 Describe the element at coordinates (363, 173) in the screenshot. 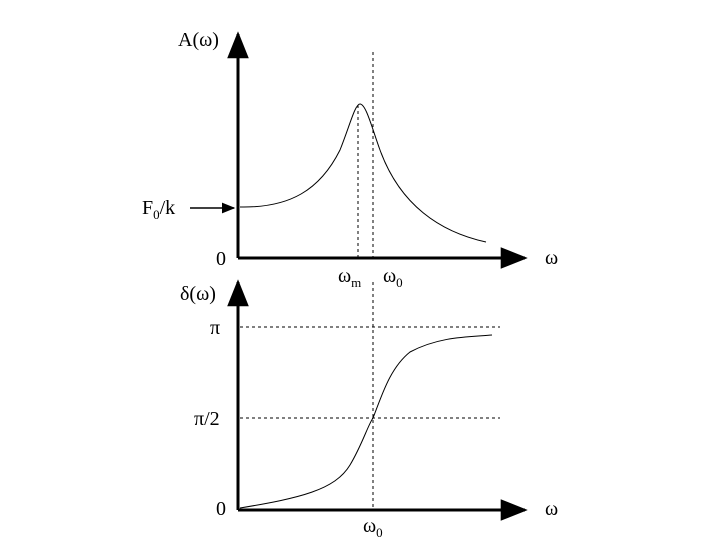

I see `amplitude-curve` at that location.